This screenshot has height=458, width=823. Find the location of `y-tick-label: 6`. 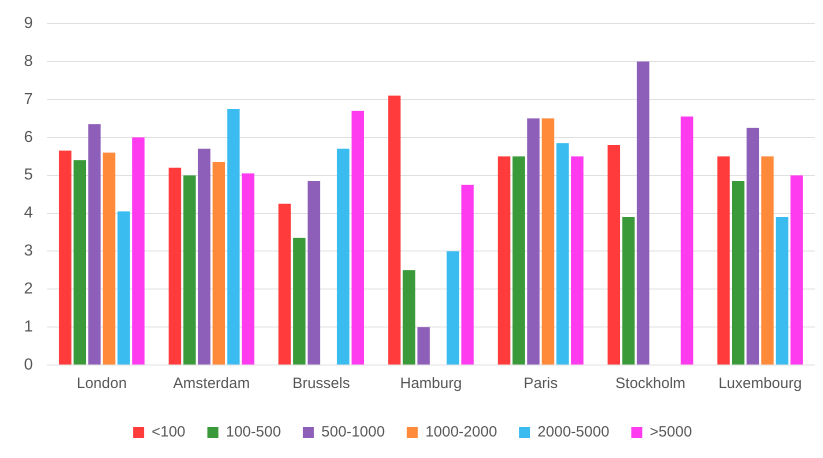

y-tick-label: 6 is located at coordinates (28, 137).